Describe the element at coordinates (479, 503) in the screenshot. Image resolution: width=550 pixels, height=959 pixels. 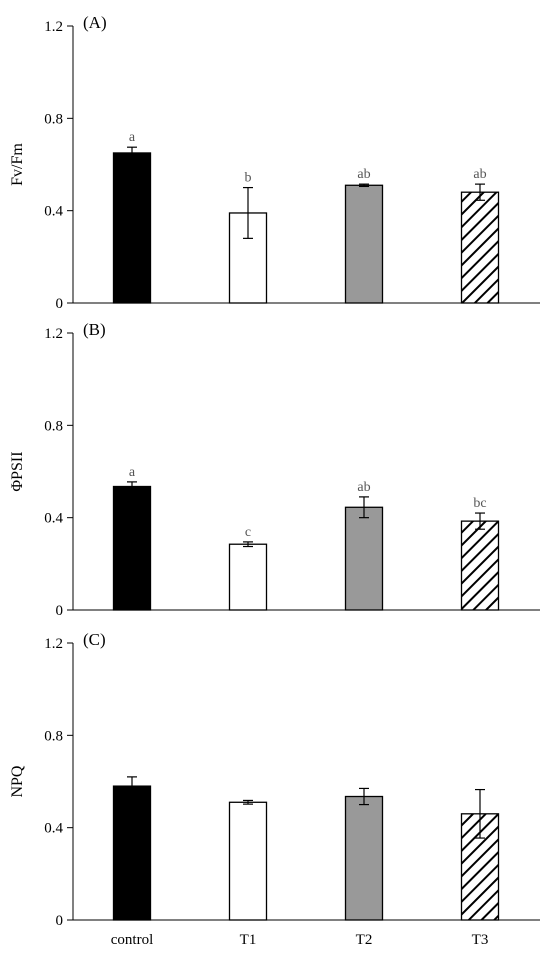
I see `significance-label: bc` at that location.